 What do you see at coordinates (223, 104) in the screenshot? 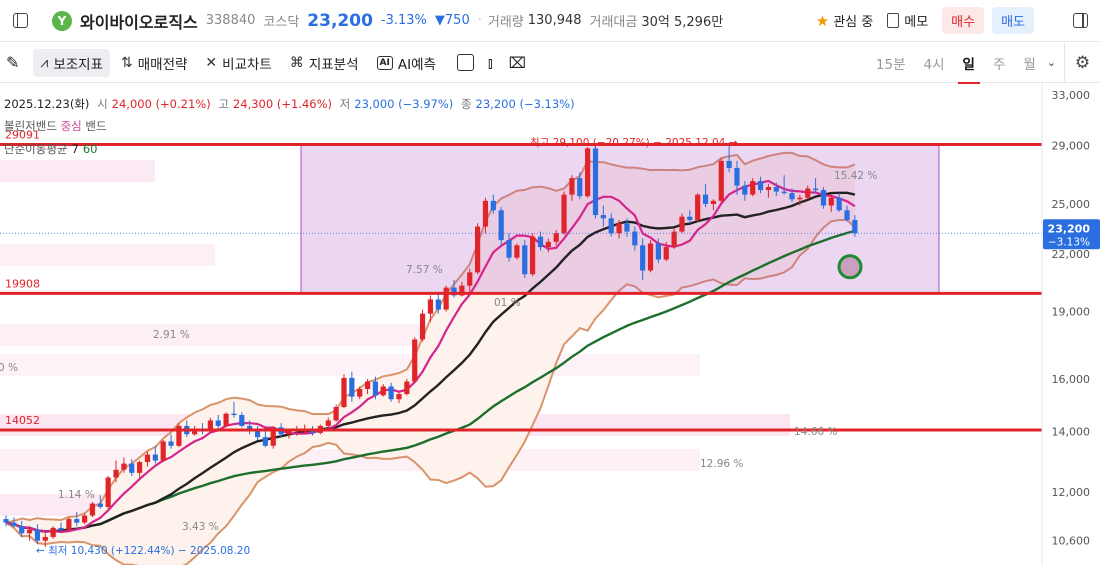
I see `legend-high-label: 고` at bounding box center [223, 104].